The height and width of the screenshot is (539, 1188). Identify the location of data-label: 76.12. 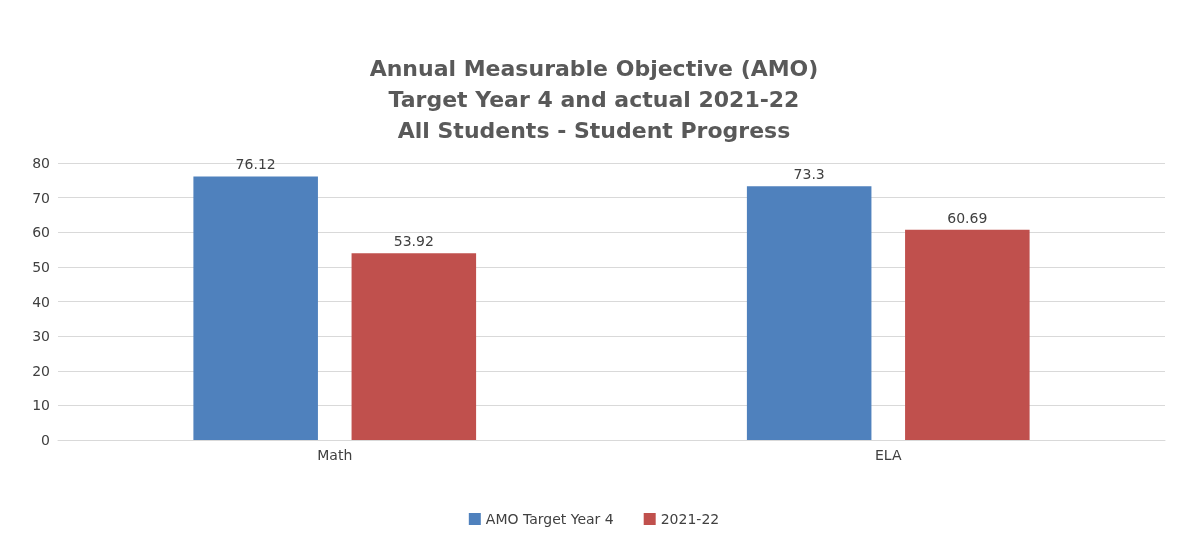
(255, 164).